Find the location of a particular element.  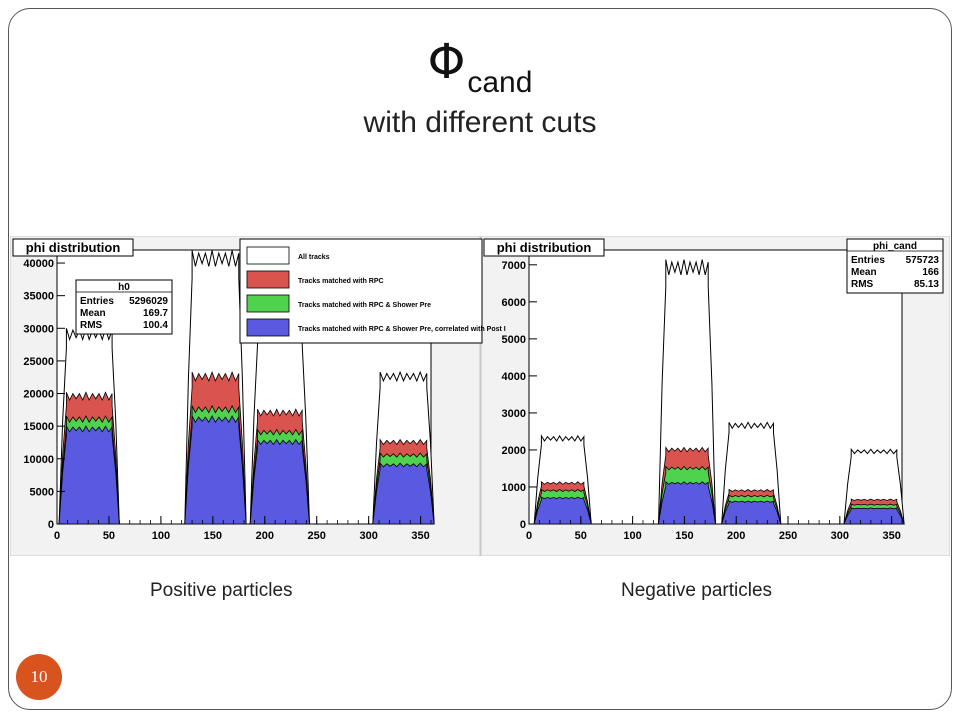

stats-value: 169.7 is located at coordinates (155, 313).